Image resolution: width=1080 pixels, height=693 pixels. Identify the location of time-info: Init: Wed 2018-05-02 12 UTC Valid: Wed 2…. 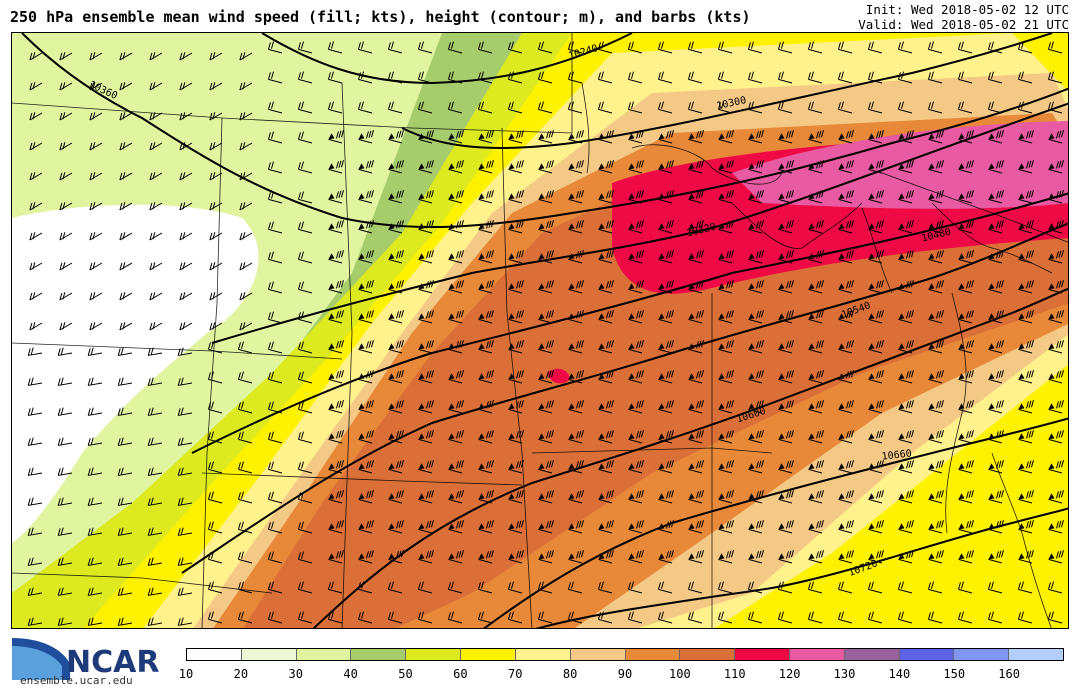
(963, 17).